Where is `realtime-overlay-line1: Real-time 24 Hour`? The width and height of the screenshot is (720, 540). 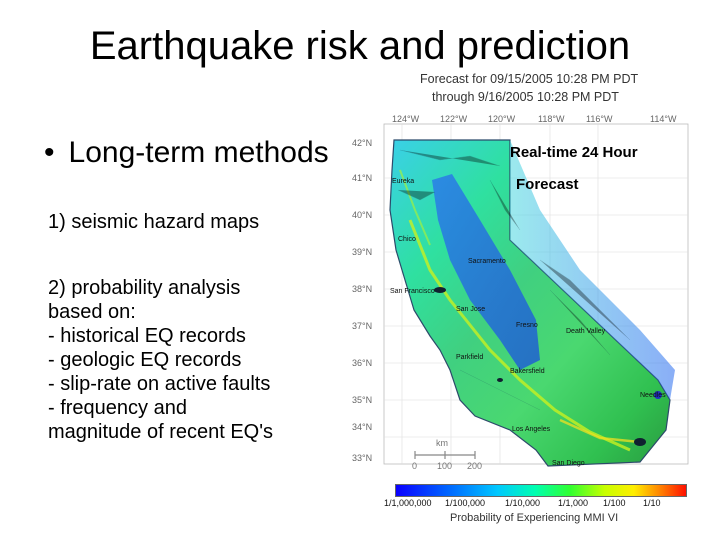
realtime-overlay-line1: Real-time 24 Hour is located at coordinates (574, 152).